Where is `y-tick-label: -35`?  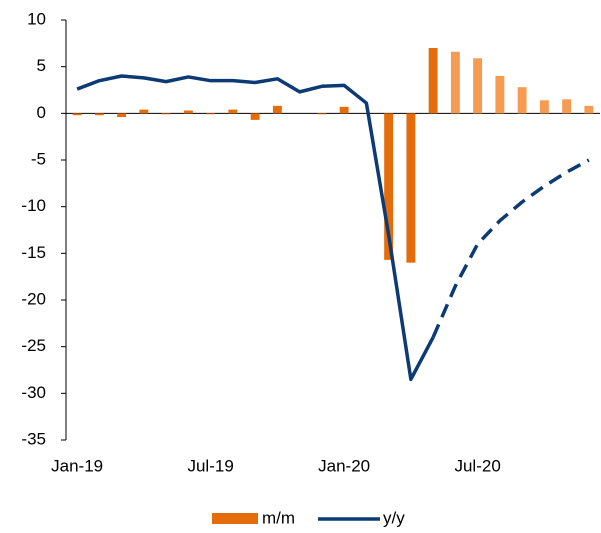
y-tick-label: -35 is located at coordinates (33, 438).